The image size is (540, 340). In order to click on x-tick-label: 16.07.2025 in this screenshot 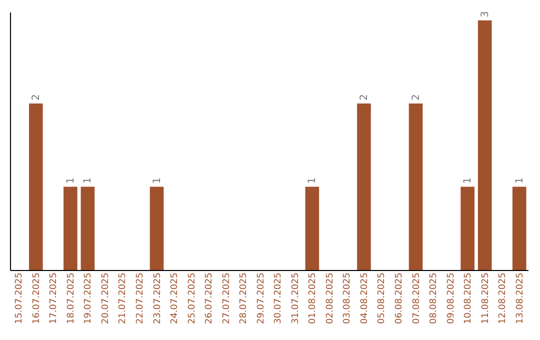, I will do `click(37, 298)`.